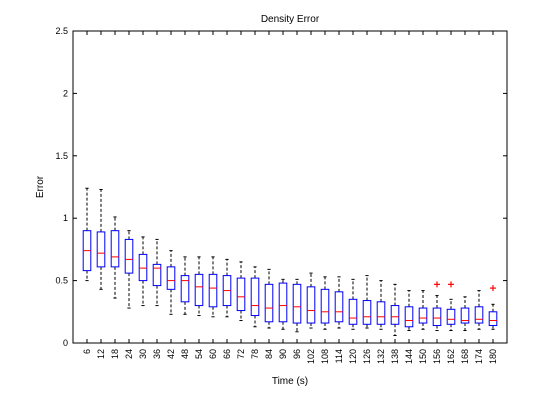  What do you see at coordinates (353, 356) in the screenshot?
I see `x-tick-label: 120` at bounding box center [353, 356].